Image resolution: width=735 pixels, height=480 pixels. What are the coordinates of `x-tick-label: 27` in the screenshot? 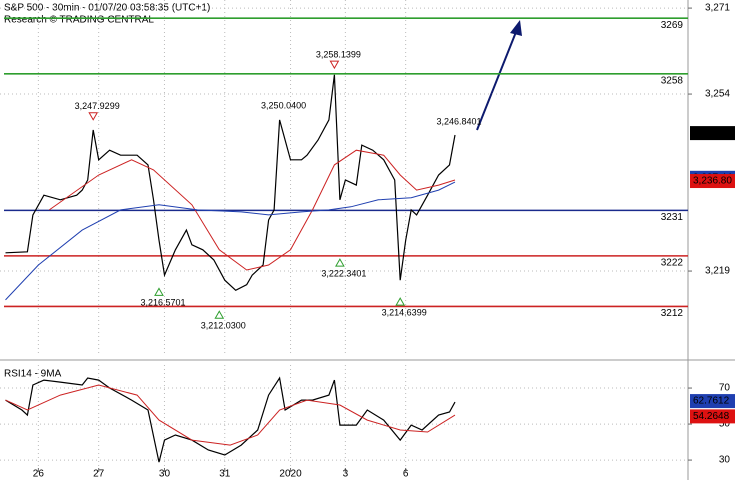 It's located at (99, 474).